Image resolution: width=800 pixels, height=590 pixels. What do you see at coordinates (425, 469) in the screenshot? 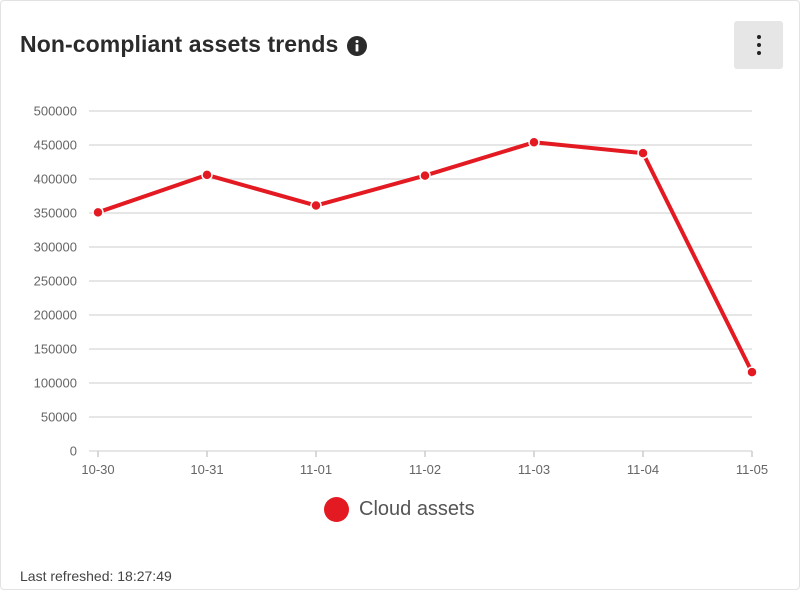
I see `x-tick-label: 11-02` at bounding box center [425, 469].